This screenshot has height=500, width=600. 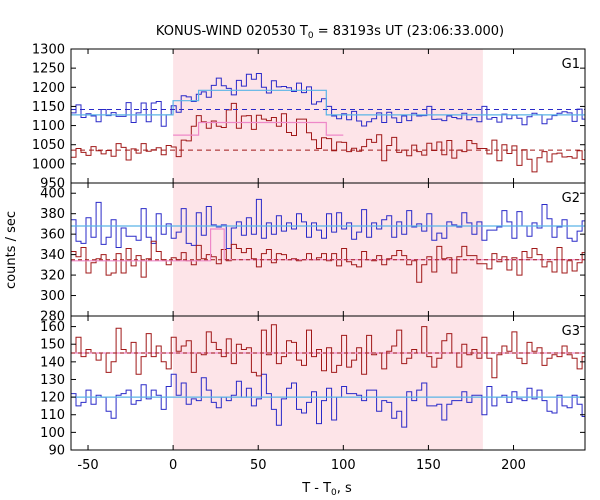 What do you see at coordinates (52, 235) in the screenshot?
I see `y-tick-label: 360` at bounding box center [52, 235].